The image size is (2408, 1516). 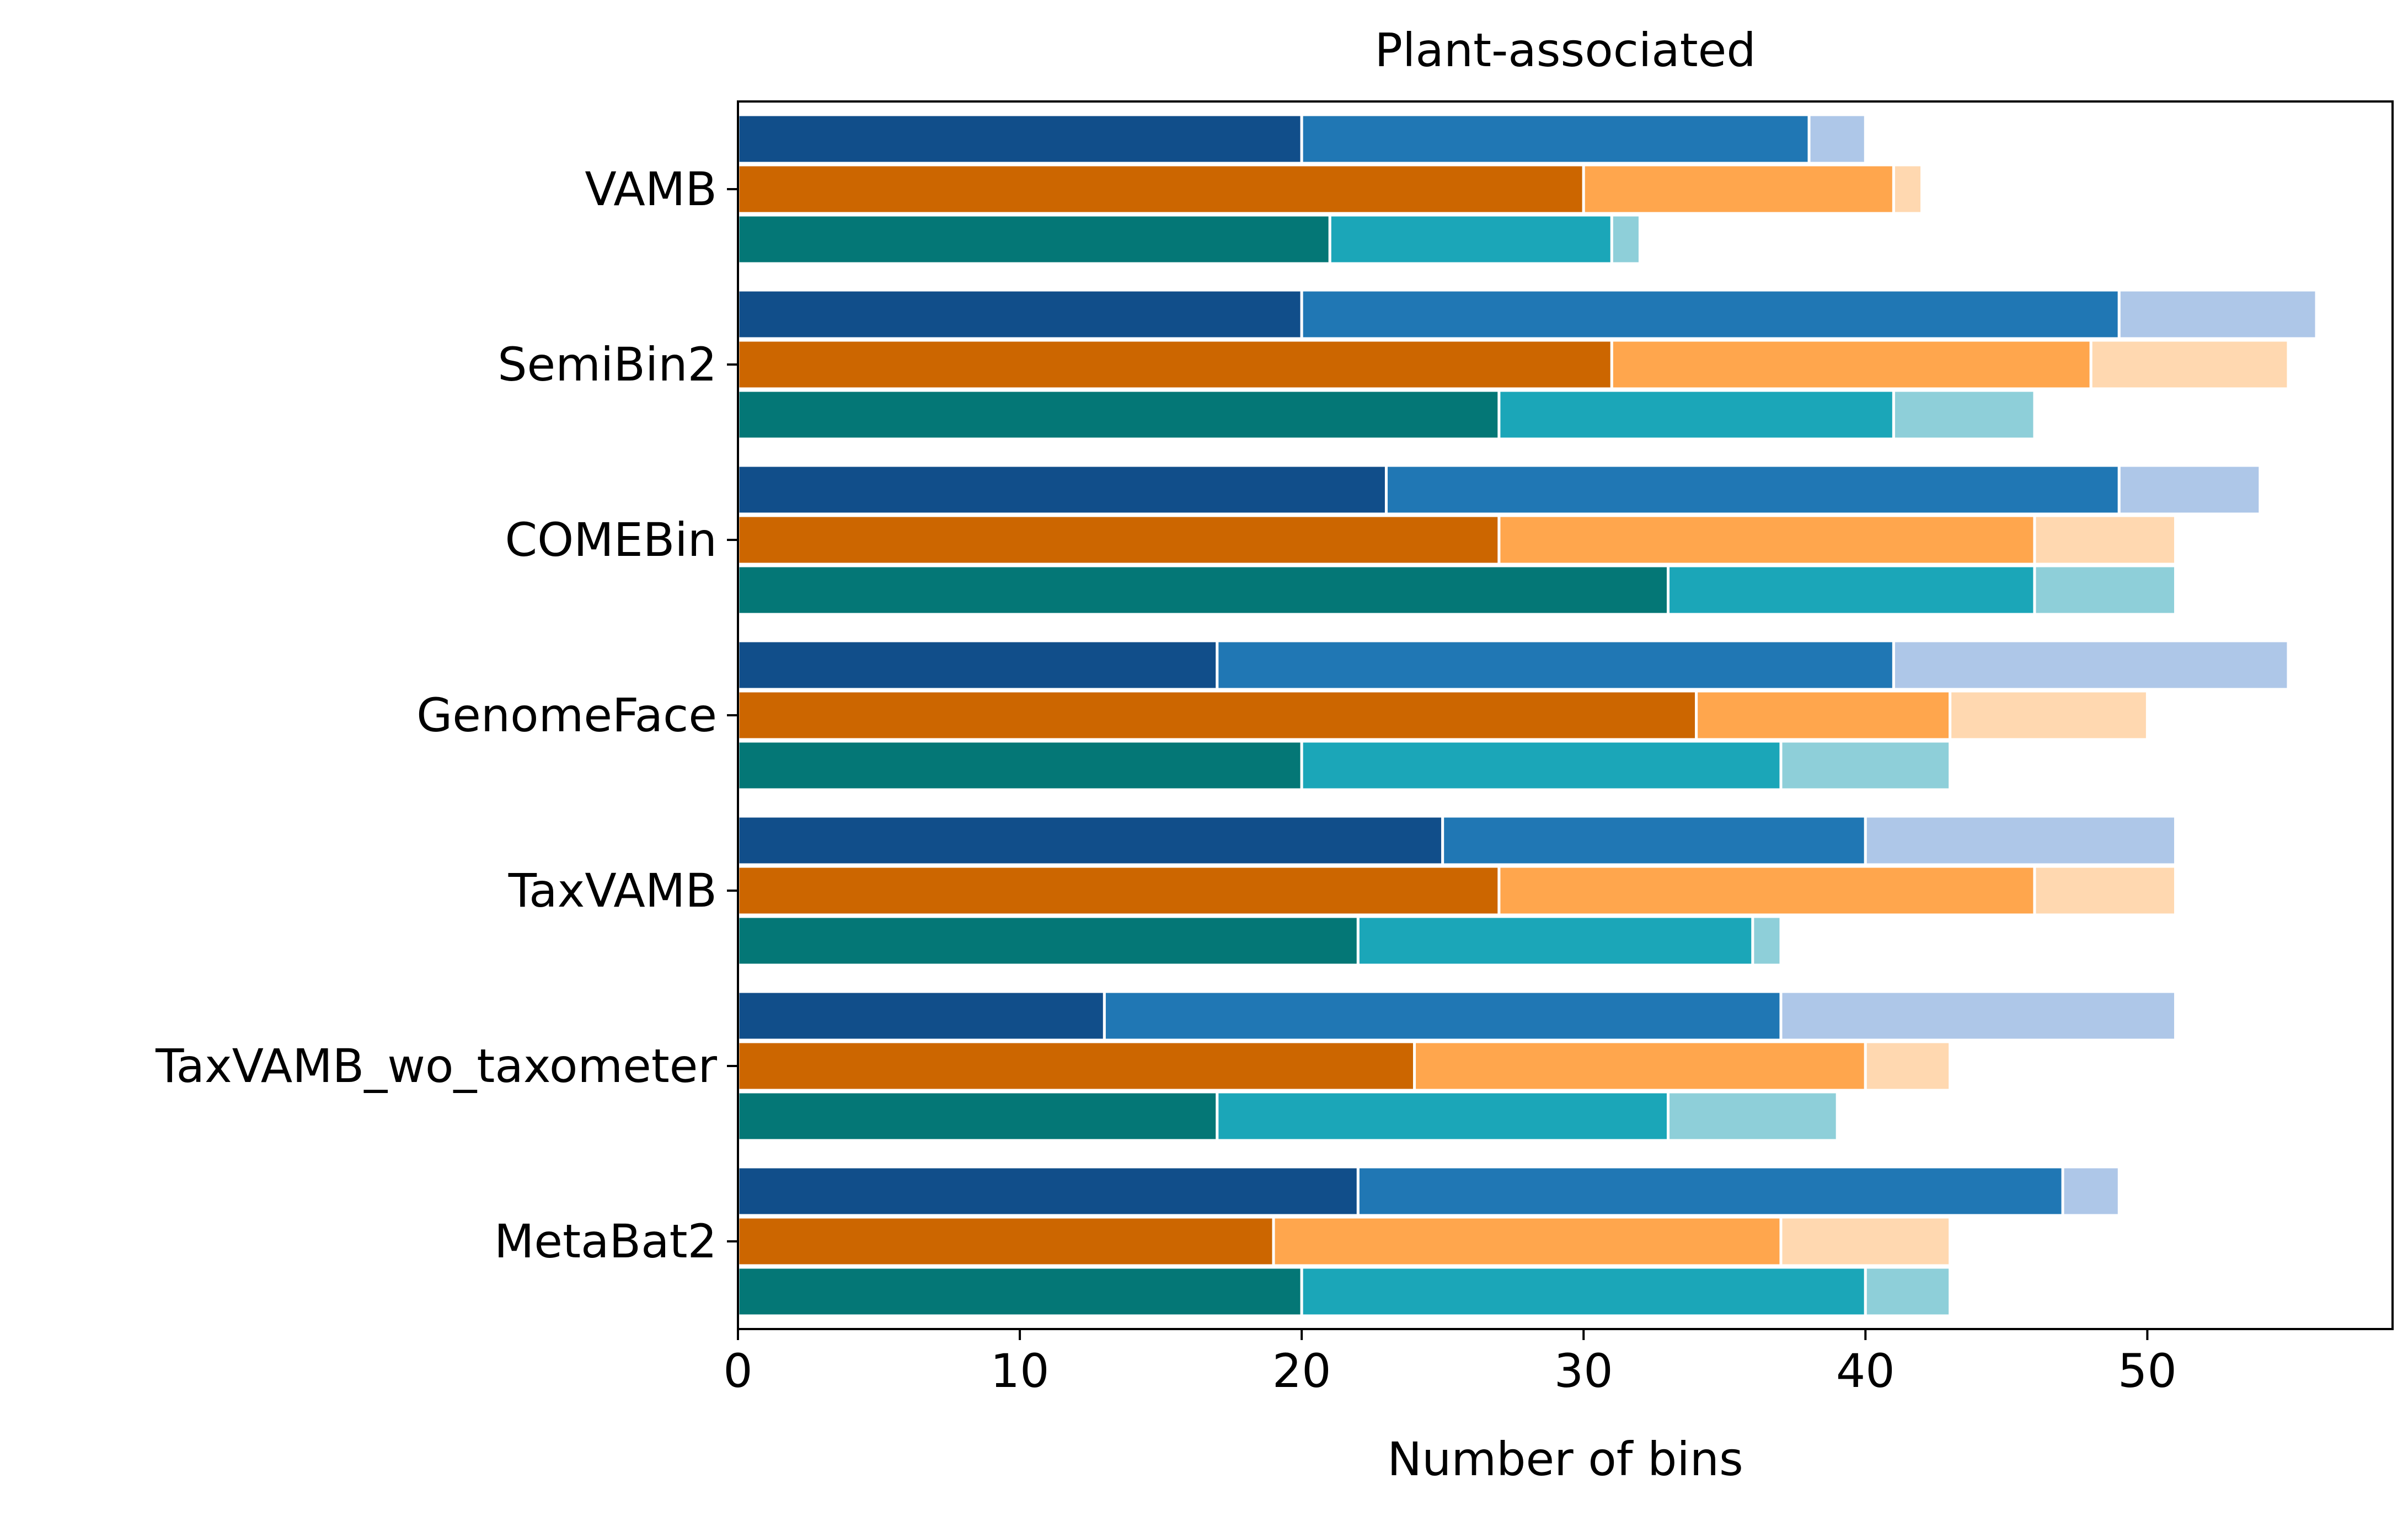 I want to click on chart-title: Plant-associated, so click(x=1565, y=50).